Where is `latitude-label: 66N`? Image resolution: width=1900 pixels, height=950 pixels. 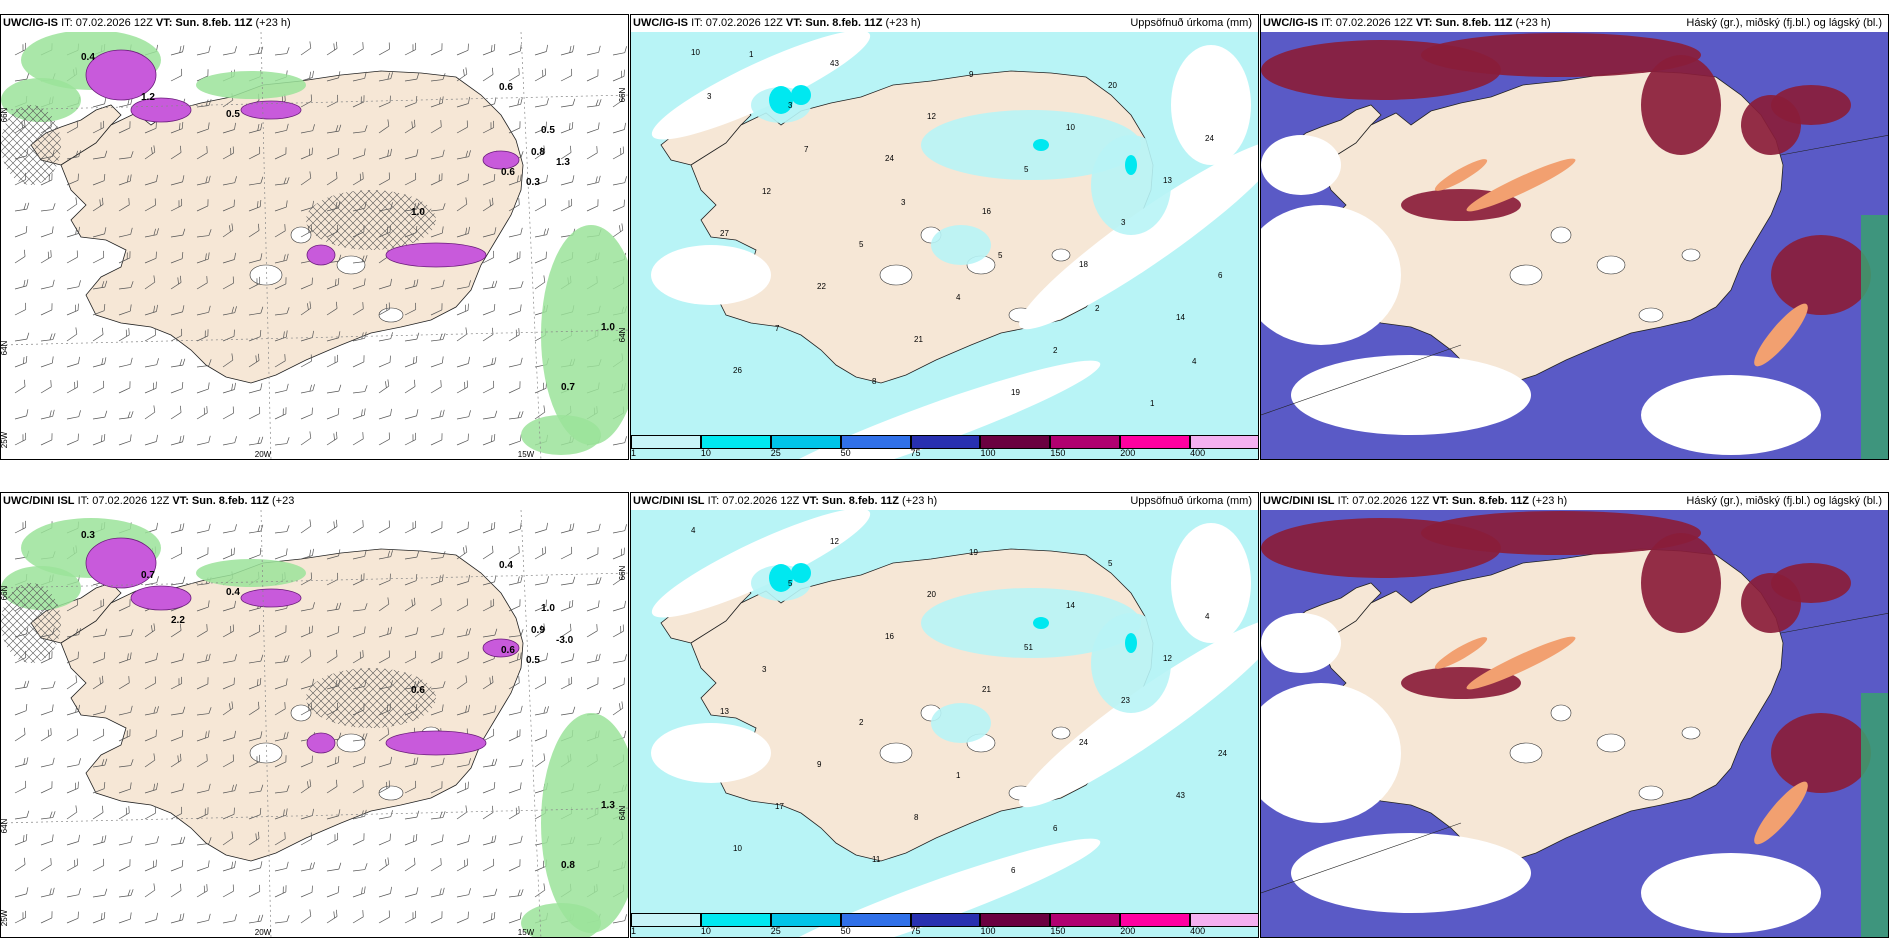 latitude-label: 66N is located at coordinates (5, 114).